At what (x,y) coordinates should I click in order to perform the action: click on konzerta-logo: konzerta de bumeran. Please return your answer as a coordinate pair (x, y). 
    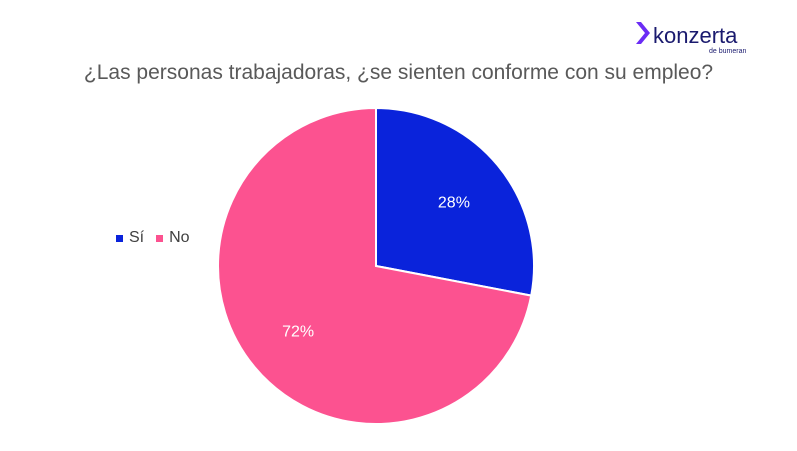
    Looking at the image, I should click on (697, 37).